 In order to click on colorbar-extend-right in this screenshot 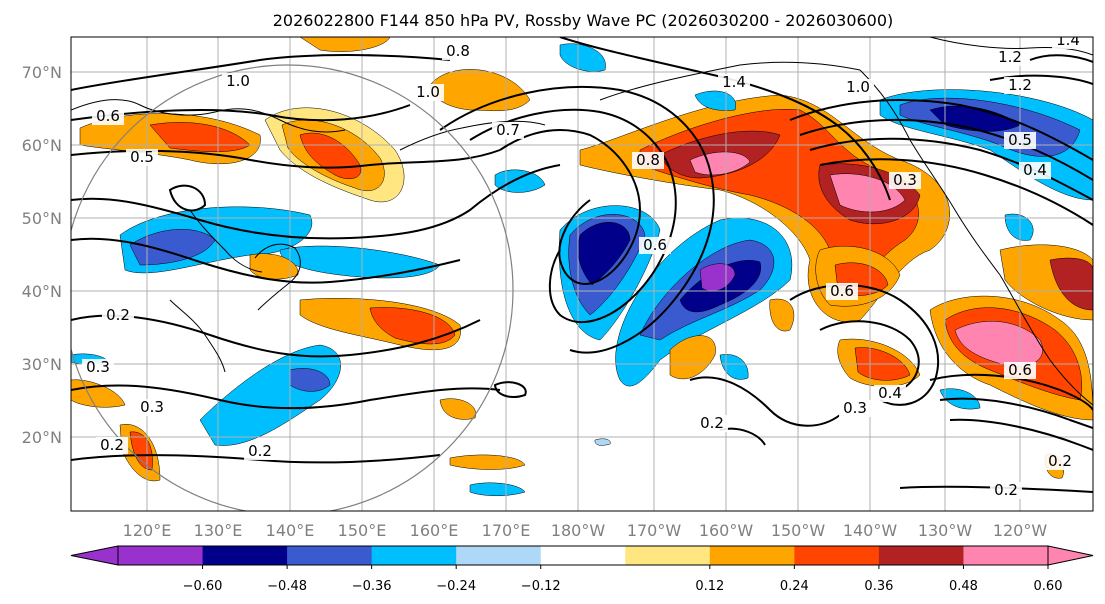, I will do `click(1070, 555)`.